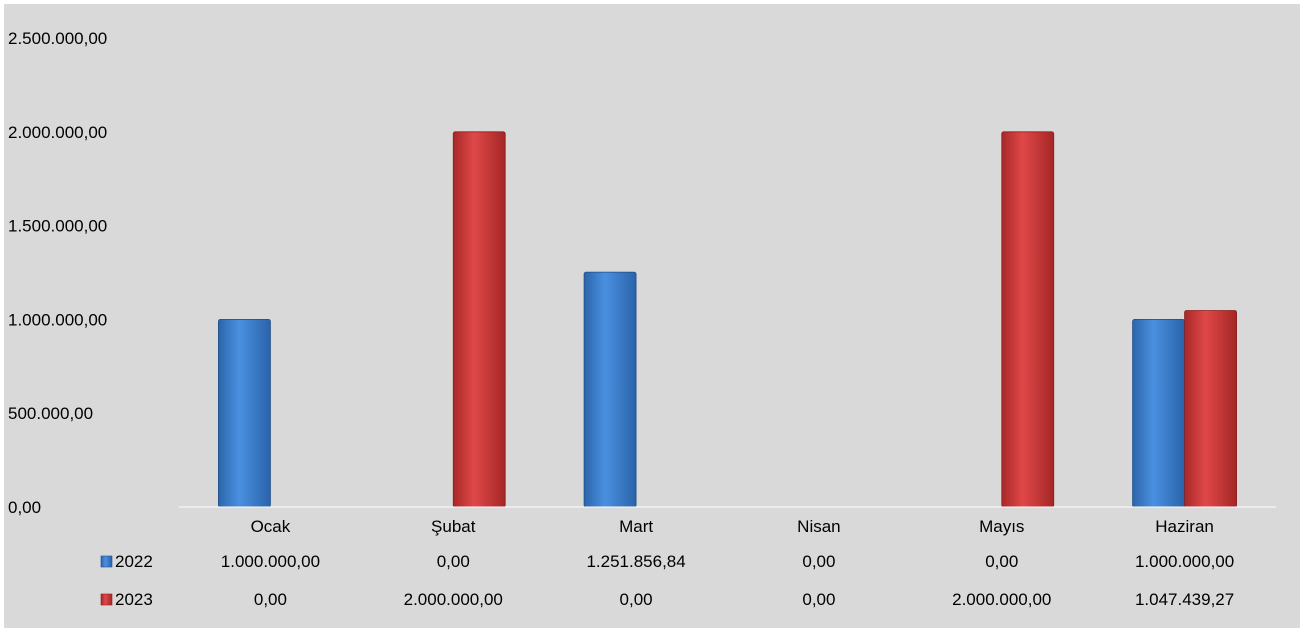  Describe the element at coordinates (732, 526) in the screenshot. I see `x-axis-categories: Ocak Şubat Mart Nisan Mayıs Haziran` at that location.